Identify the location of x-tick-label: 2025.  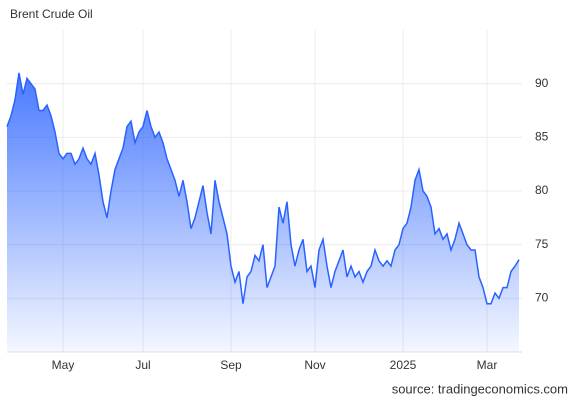
(403, 365).